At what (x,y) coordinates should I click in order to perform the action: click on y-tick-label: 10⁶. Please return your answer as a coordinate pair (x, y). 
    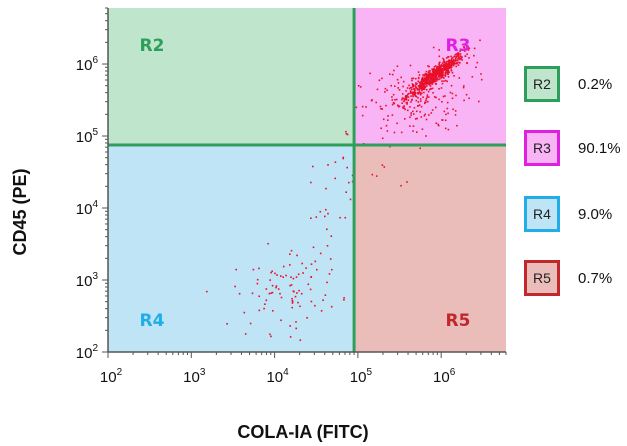
    Looking at the image, I should click on (87, 64).